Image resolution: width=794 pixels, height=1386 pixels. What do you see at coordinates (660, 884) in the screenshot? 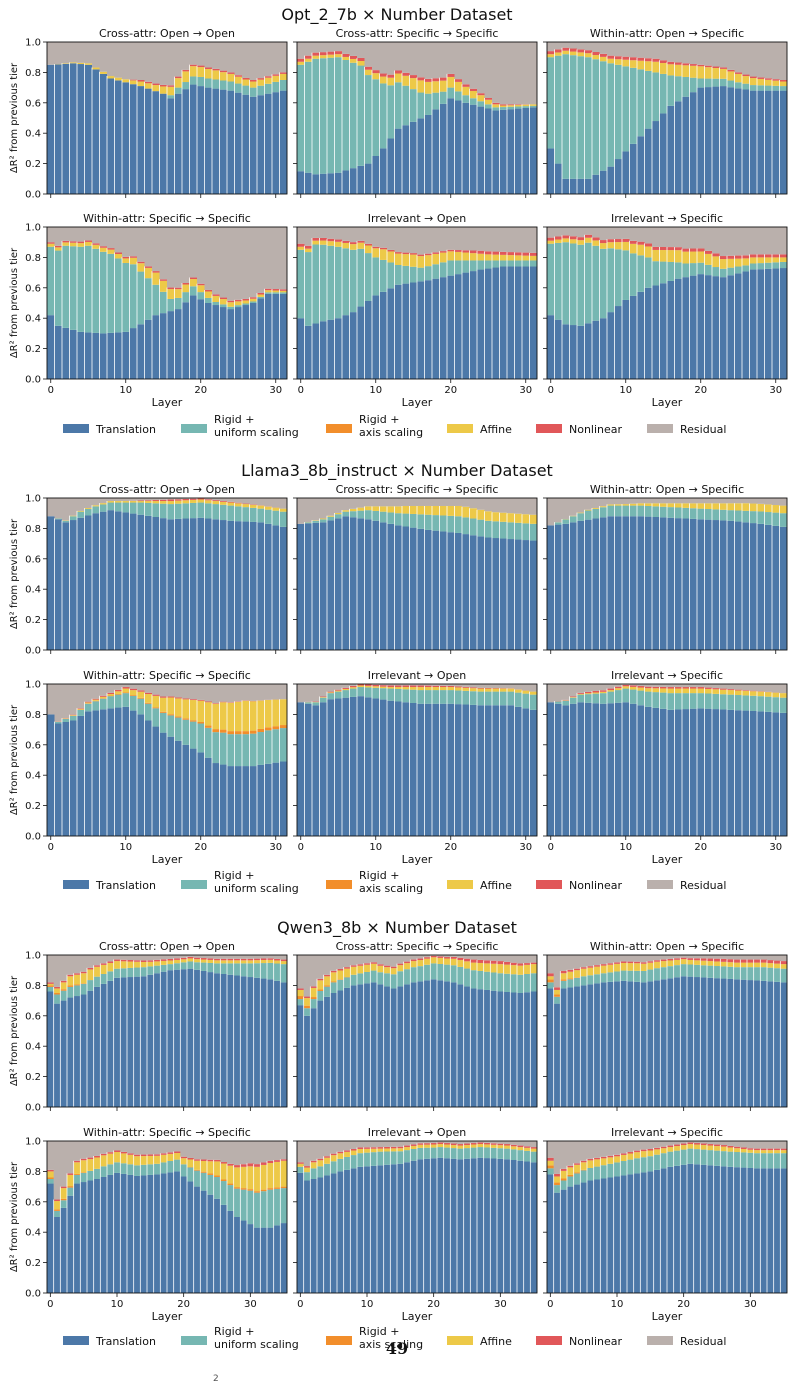
I see `legend-swatch` at bounding box center [660, 884].